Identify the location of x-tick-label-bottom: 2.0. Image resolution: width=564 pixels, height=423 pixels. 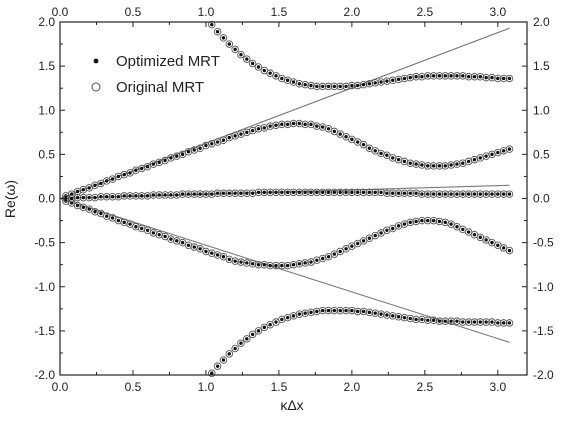
(352, 387).